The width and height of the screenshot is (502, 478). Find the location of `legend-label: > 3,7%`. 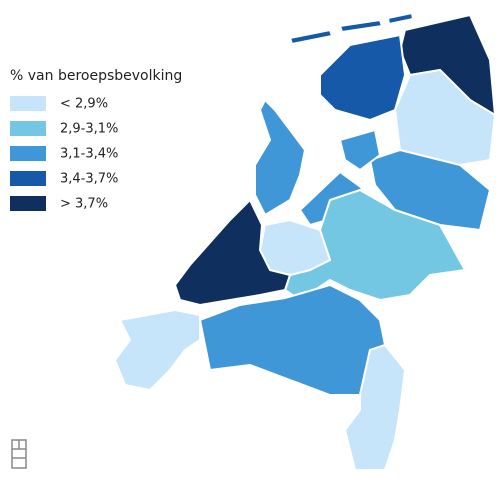

legend-label: > 3,7% is located at coordinates (84, 204).